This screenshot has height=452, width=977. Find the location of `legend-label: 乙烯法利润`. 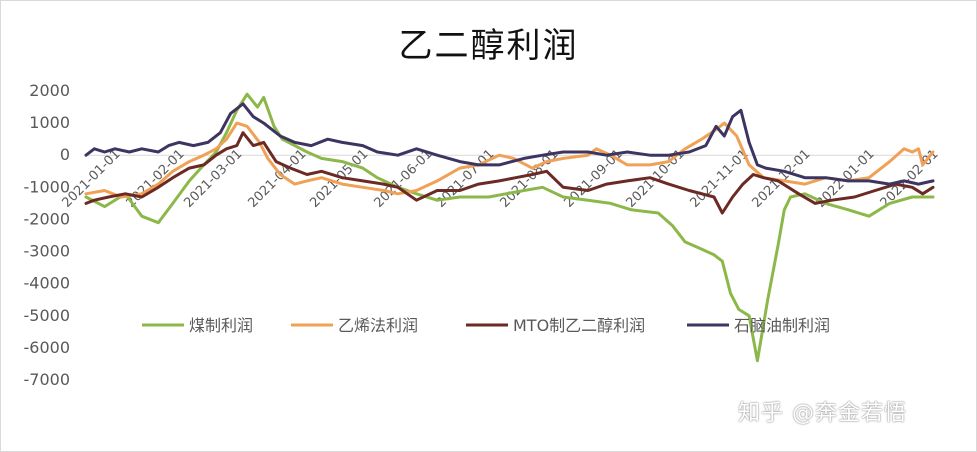

legend-label: 乙烯法利润 is located at coordinates (378, 325).